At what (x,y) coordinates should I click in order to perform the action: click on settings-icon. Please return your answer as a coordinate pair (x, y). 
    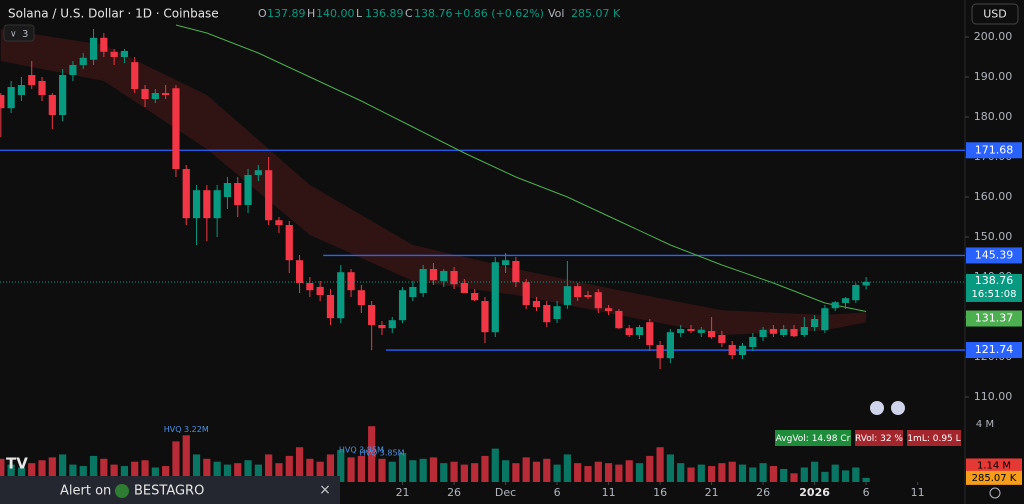
    Looking at the image, I should click on (995, 493).